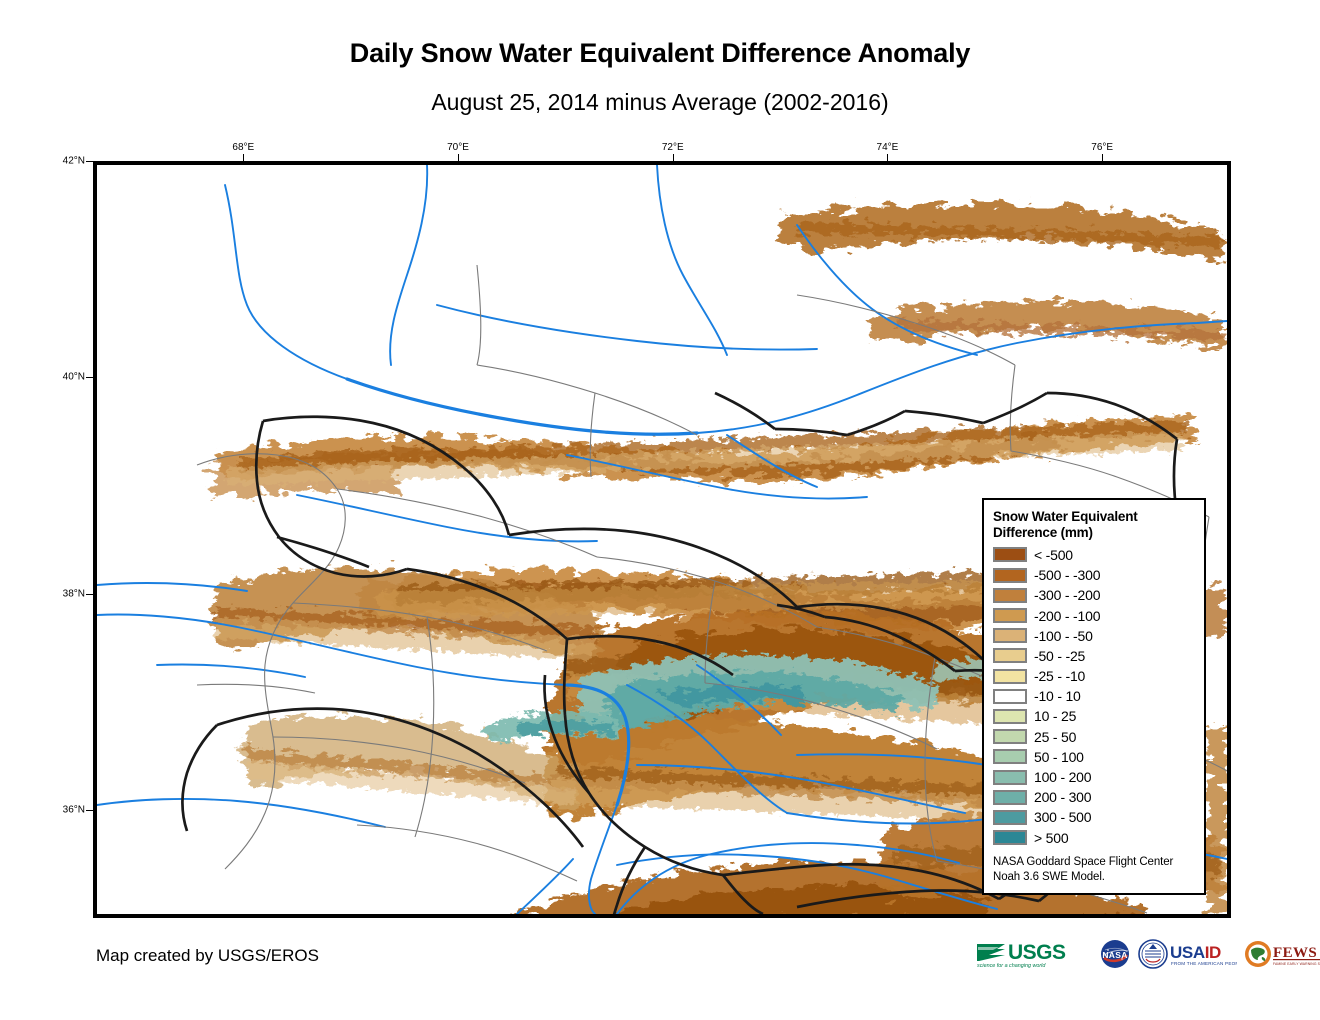 Image resolution: width=1320 pixels, height=1020 pixels. I want to click on legend-row: -500 - -300, so click(1094, 575).